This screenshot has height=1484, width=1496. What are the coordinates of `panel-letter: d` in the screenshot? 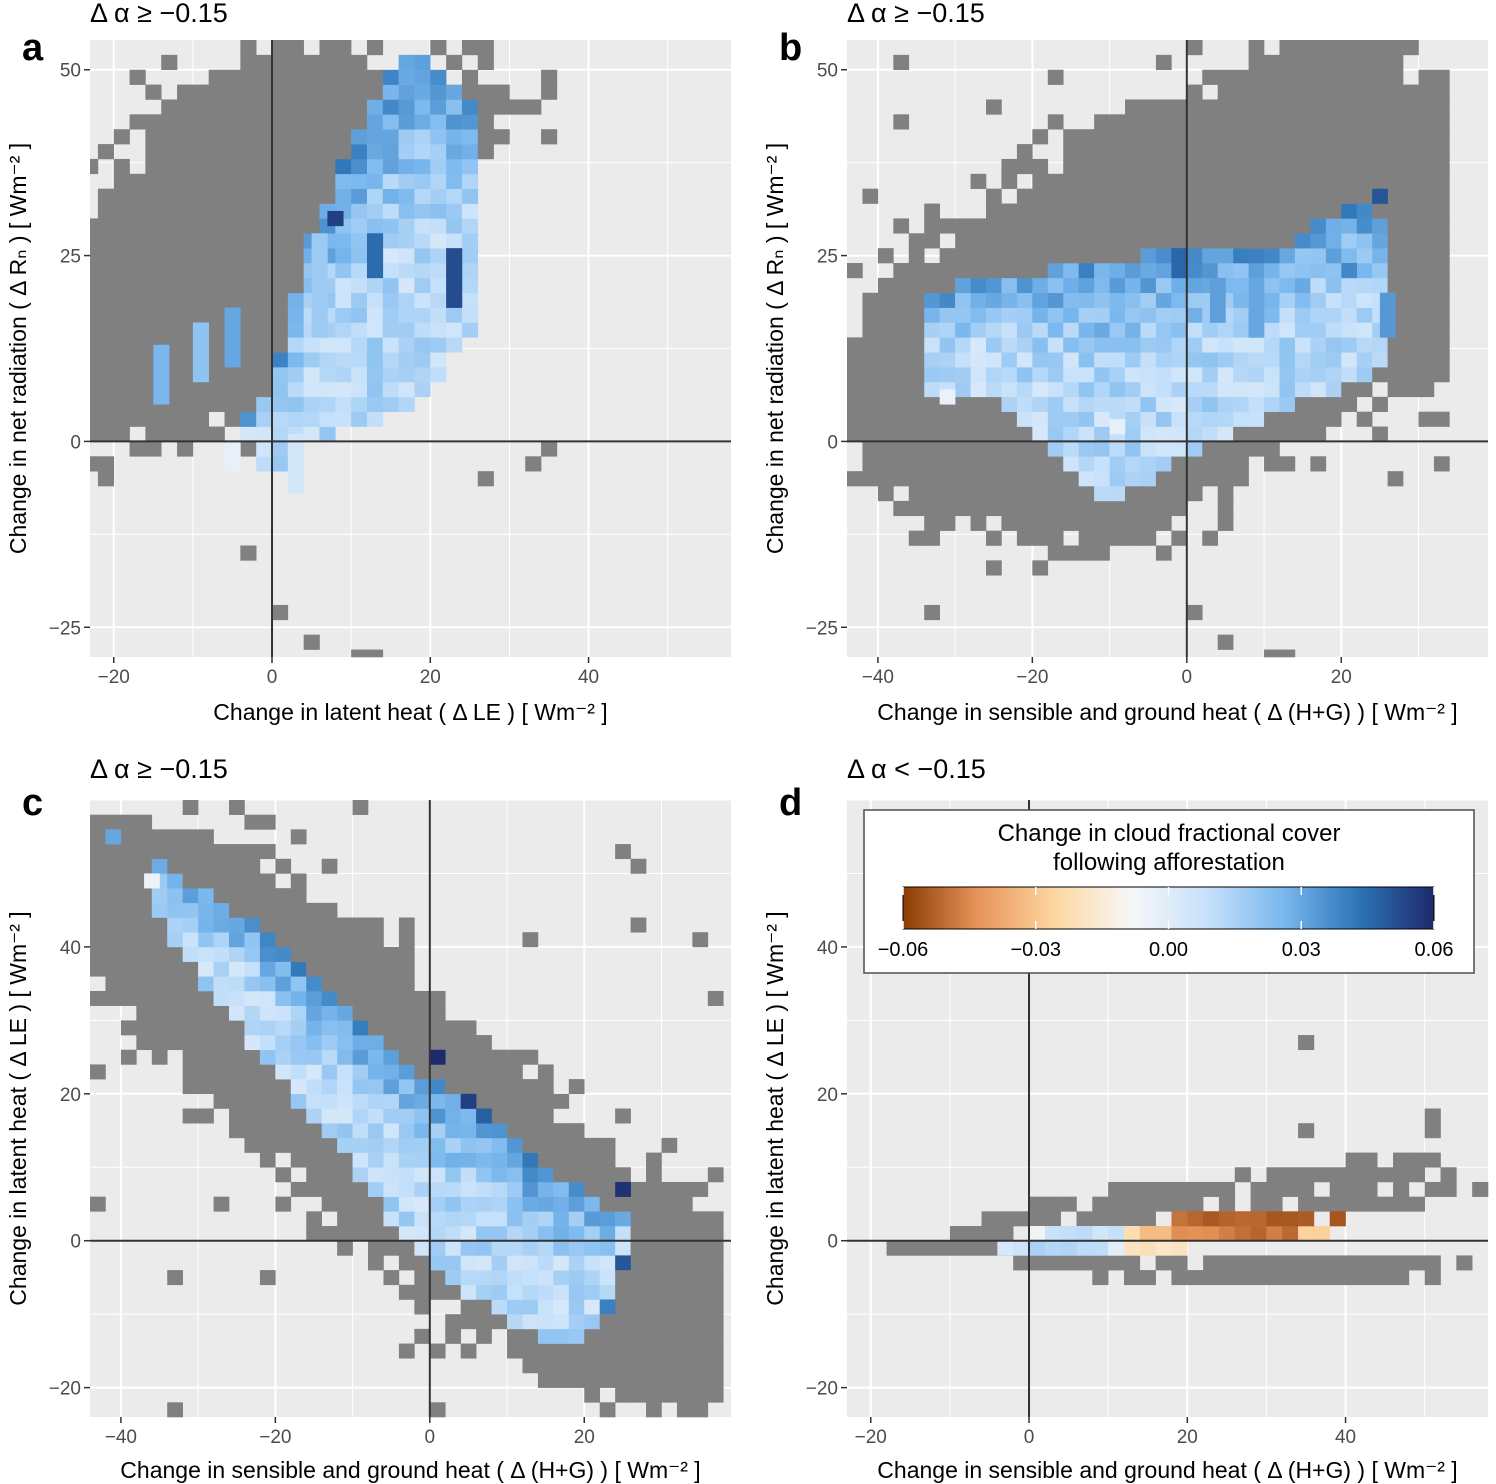 It's located at (790, 803).